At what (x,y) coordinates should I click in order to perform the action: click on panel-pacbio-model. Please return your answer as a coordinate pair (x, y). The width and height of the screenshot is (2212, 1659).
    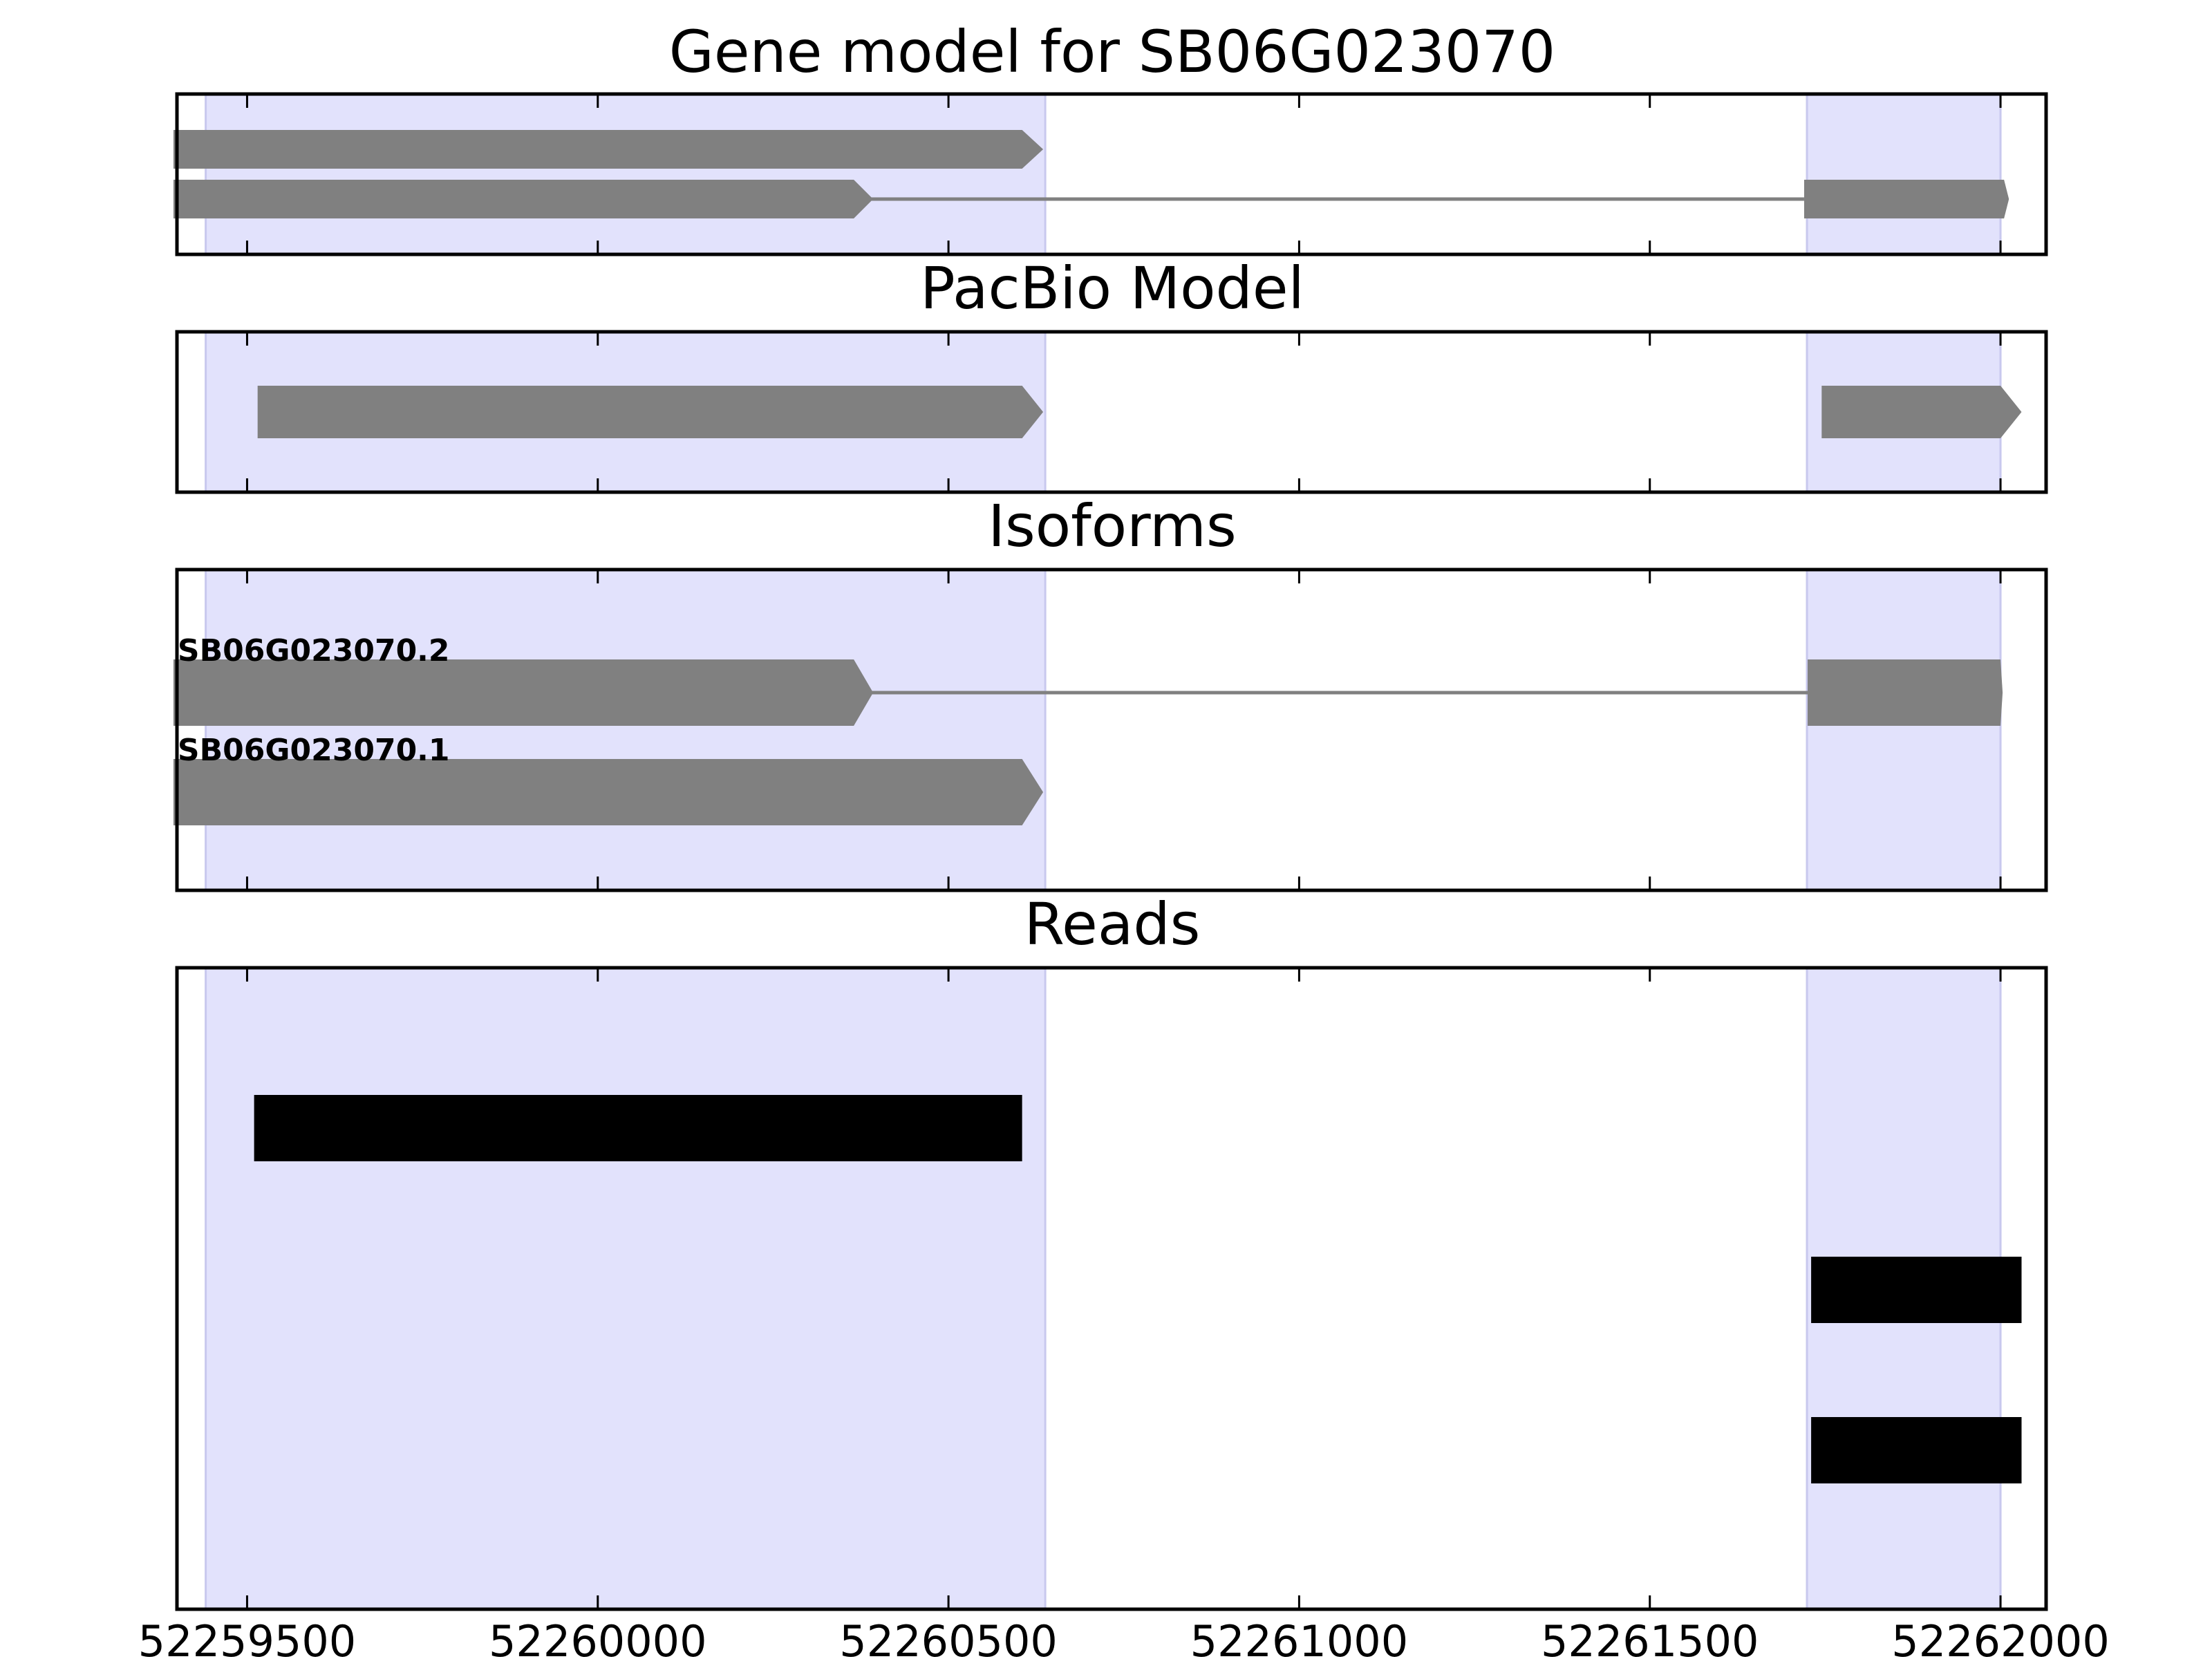
    Looking at the image, I should click on (1111, 412).